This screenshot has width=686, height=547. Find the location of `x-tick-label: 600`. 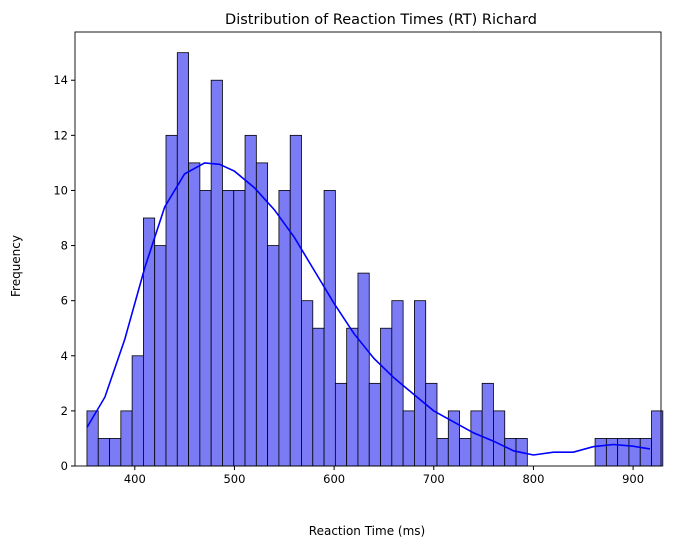

x-tick-label: 600 is located at coordinates (334, 479).